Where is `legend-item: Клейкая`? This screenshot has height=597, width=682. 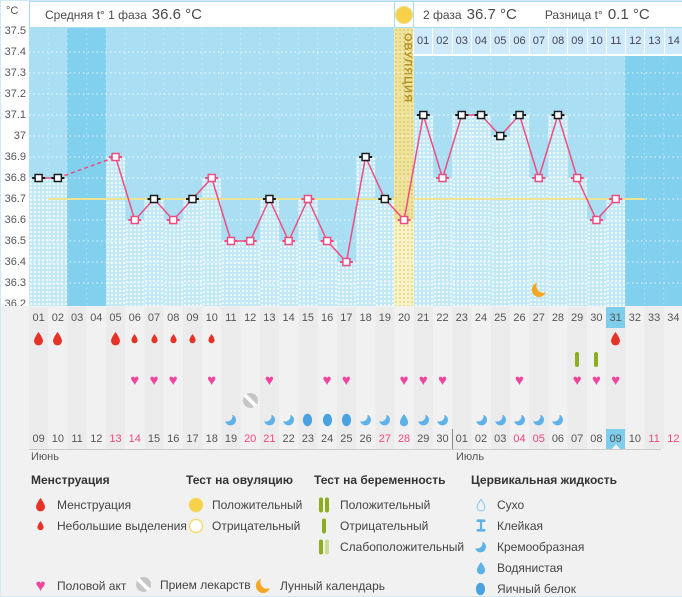
legend-item: Клейкая is located at coordinates (544, 525).